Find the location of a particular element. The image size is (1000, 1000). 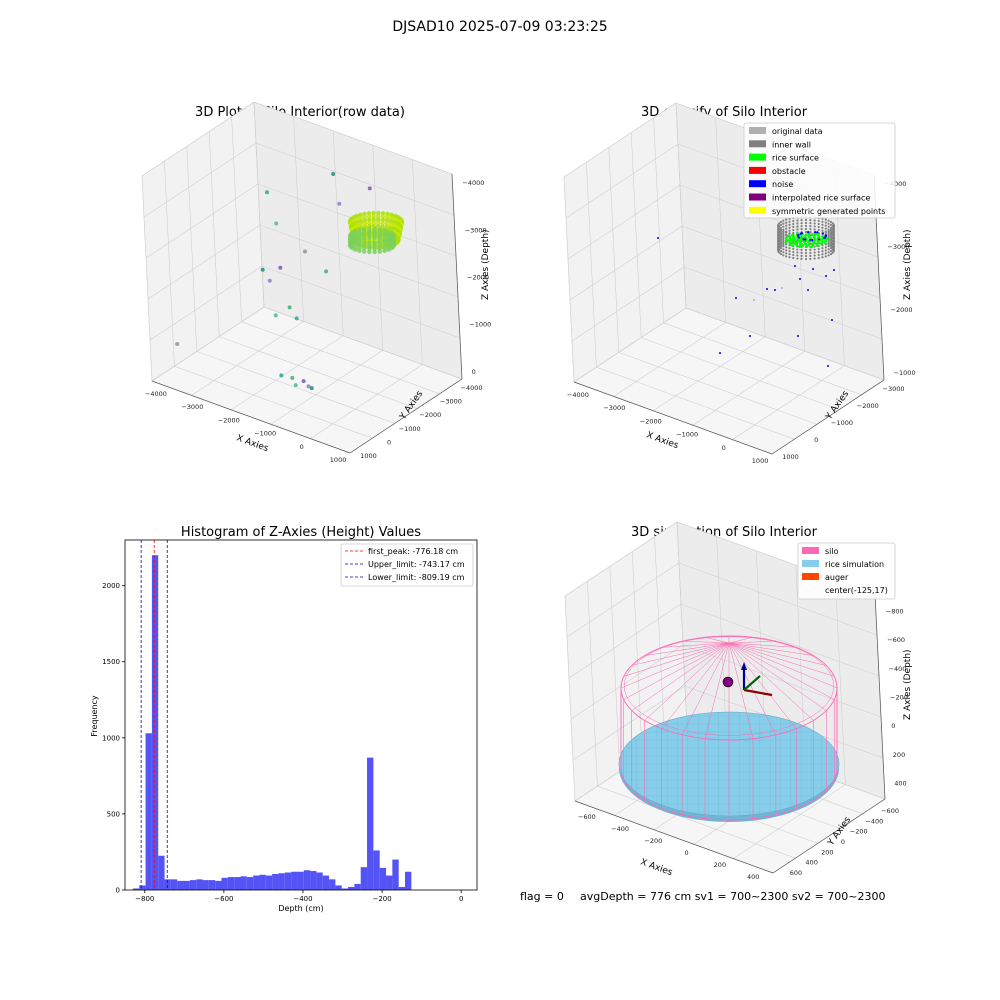

simulation-legend: silo rice simulation auger center(-125,17) is located at coordinates (846, 571).